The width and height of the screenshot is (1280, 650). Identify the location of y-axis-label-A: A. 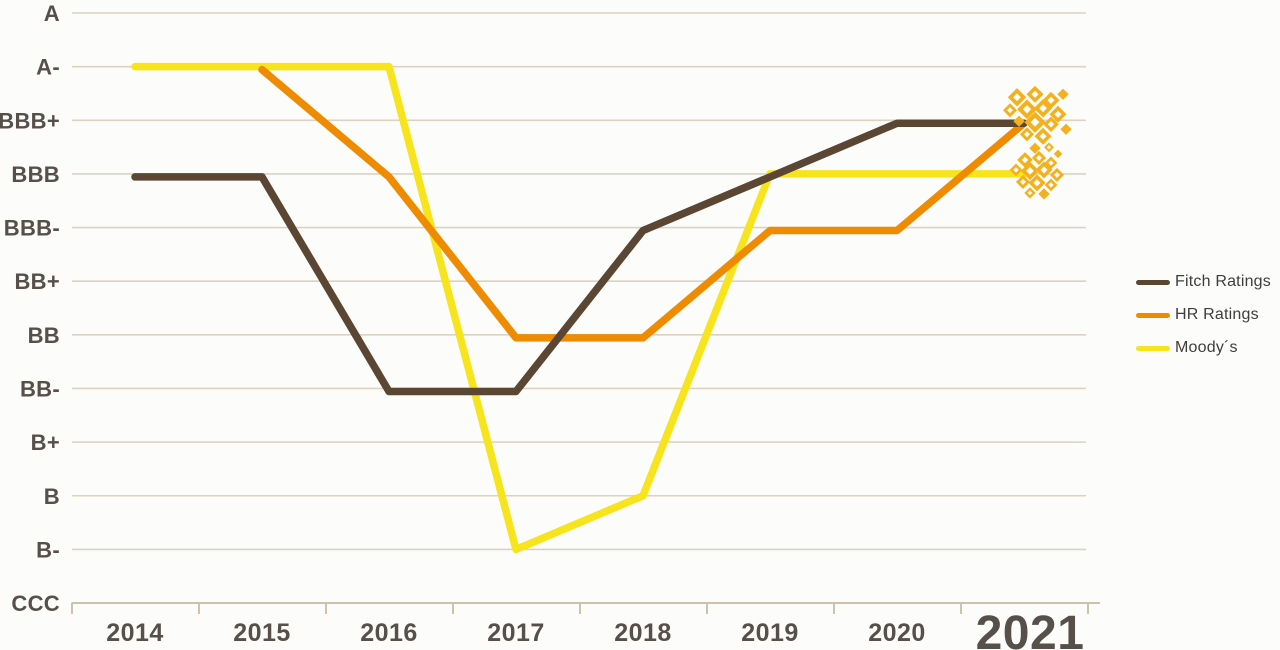
(52, 13).